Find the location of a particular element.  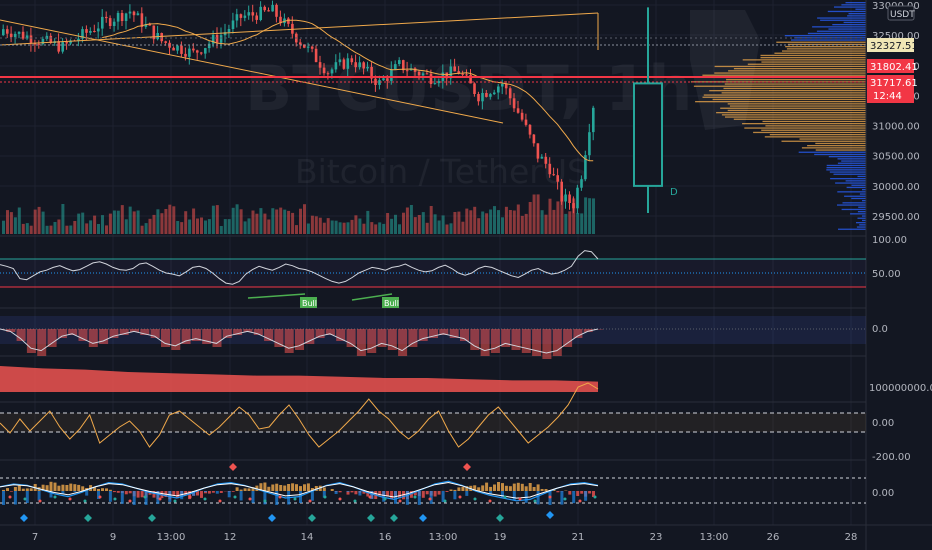

trendline-upper is located at coordinates (299, 29).